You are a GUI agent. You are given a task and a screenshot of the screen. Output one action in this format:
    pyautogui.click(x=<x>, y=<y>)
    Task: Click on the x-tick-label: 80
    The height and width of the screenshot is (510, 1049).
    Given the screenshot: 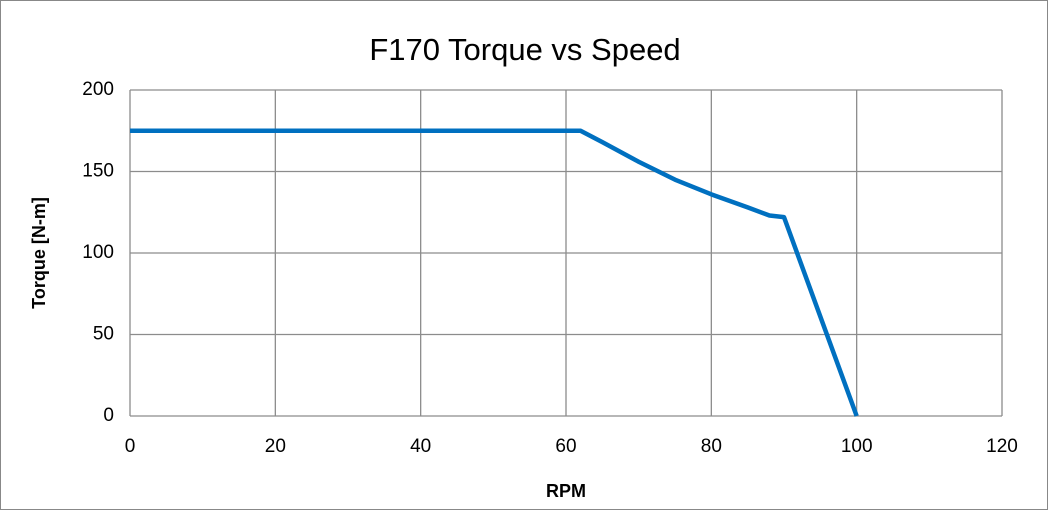 What is the action you would take?
    pyautogui.click(x=711, y=446)
    